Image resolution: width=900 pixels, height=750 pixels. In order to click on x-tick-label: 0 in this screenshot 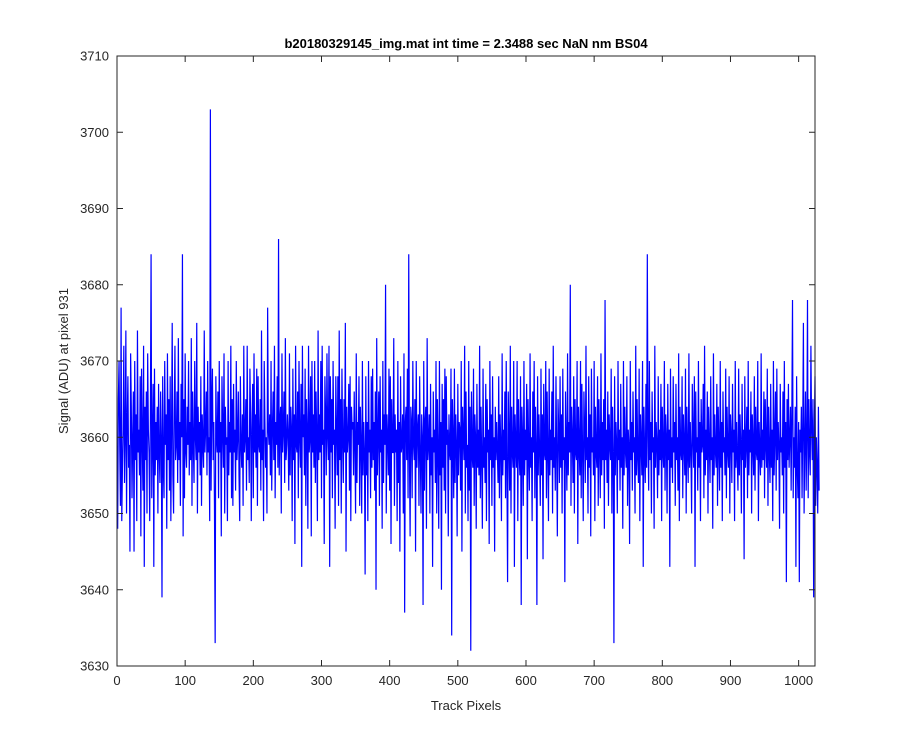, I will do `click(116, 680)`.